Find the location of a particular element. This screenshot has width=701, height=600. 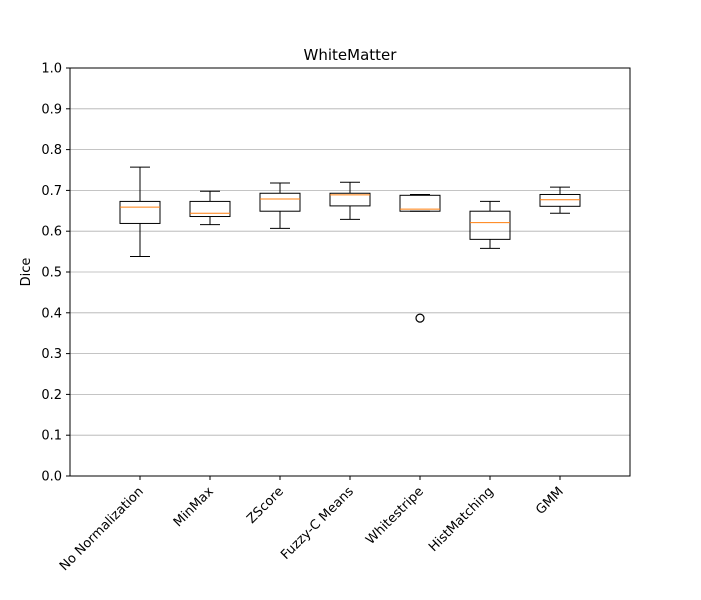

y-tick-label: 0.3 is located at coordinates (51, 354).